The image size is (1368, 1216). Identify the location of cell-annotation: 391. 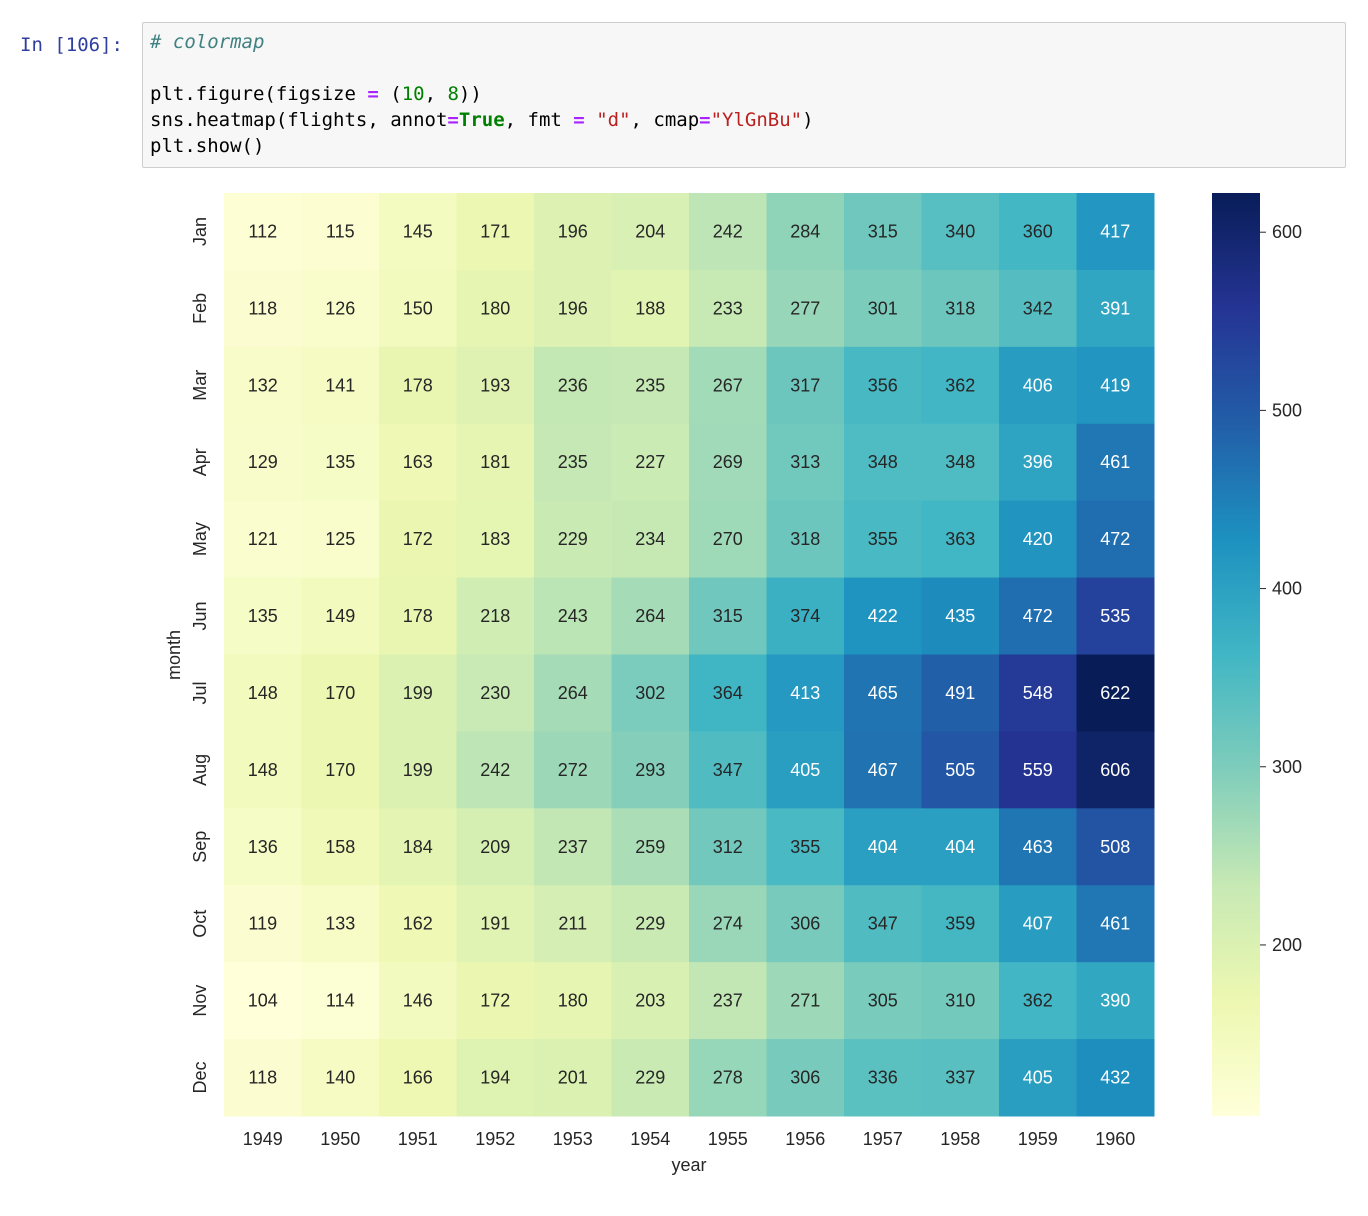
(1115, 308).